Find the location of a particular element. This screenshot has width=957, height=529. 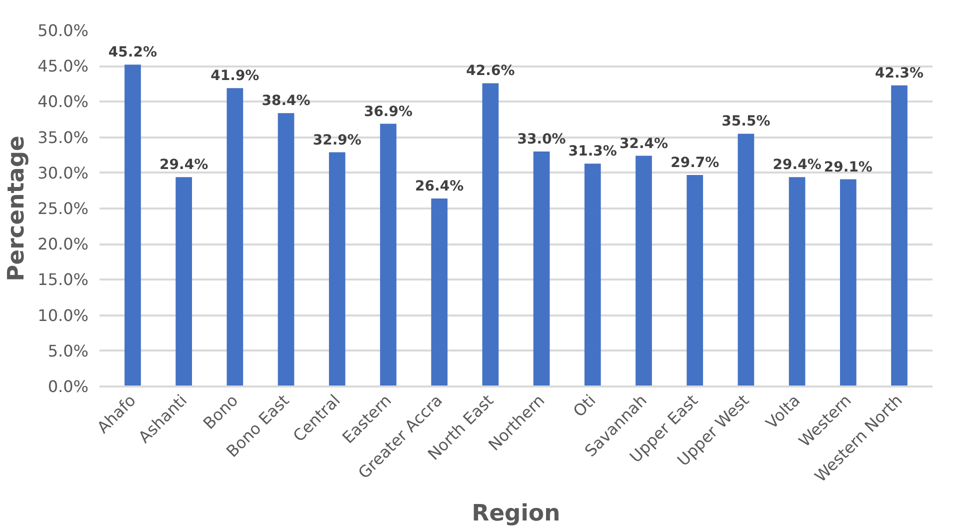

data-label: 36.9% is located at coordinates (388, 112).